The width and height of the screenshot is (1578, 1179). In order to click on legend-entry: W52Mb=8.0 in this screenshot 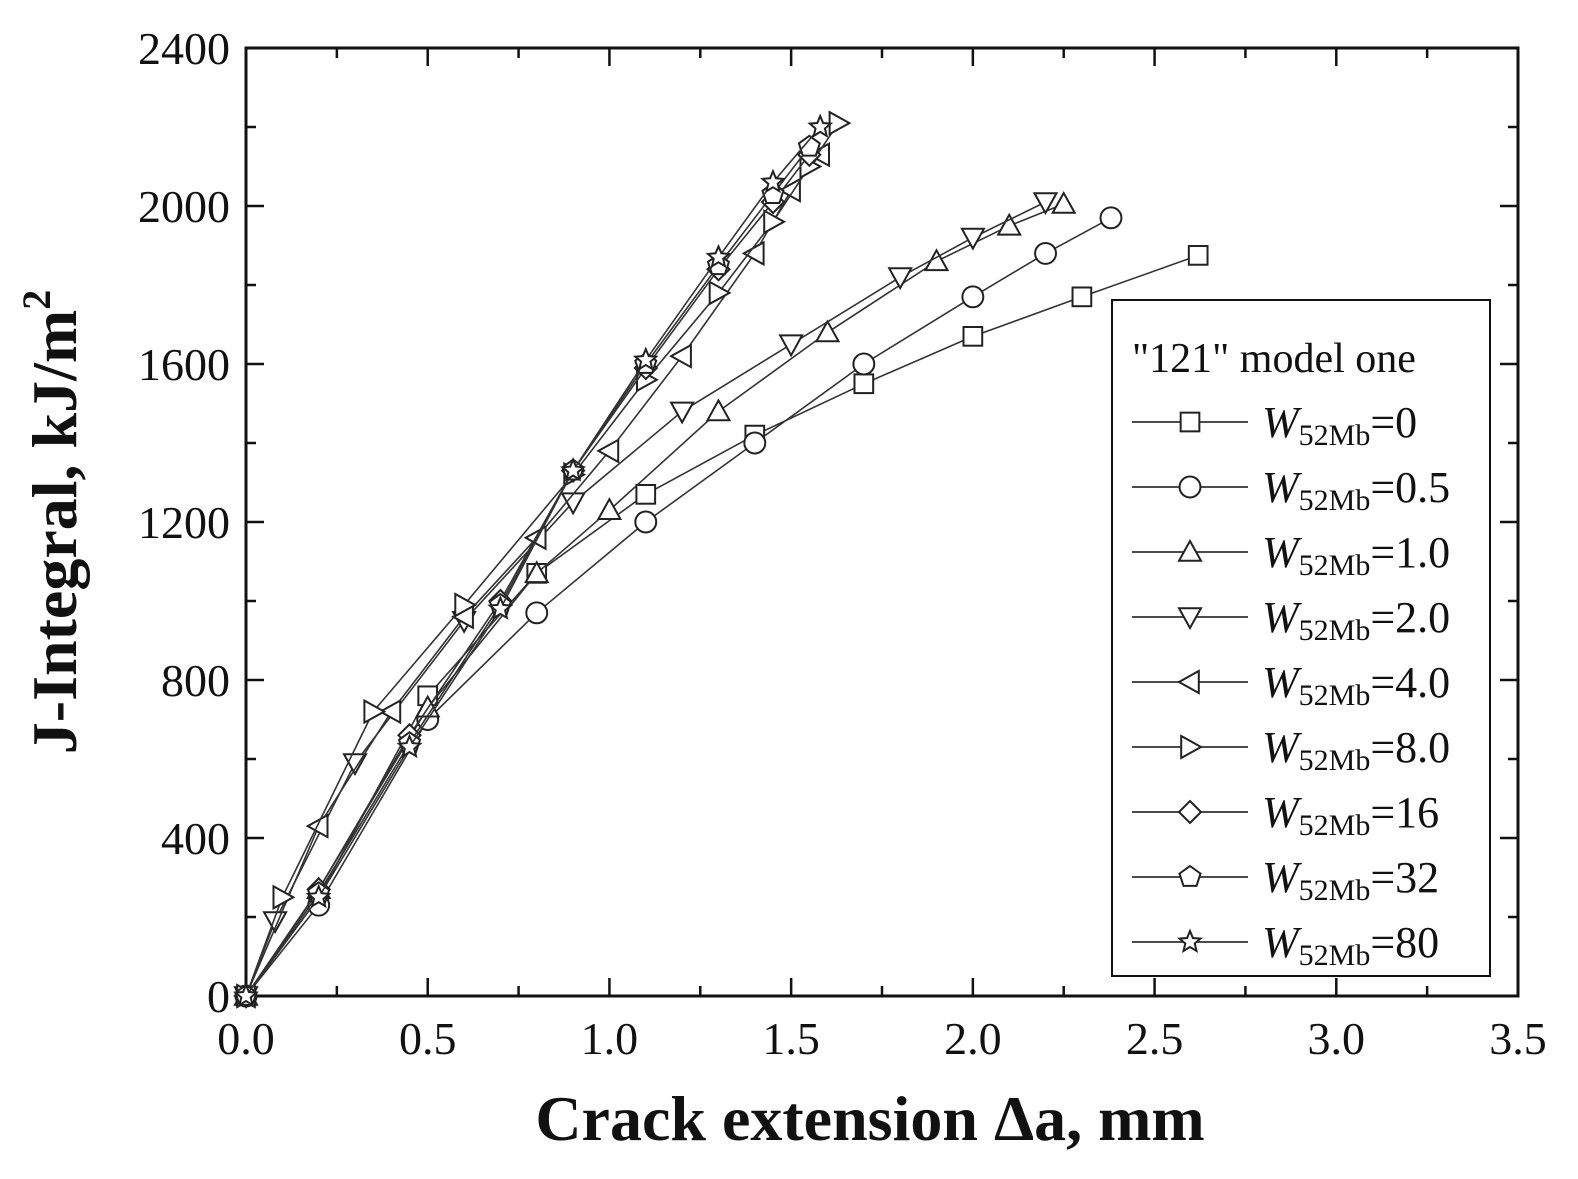, I will do `click(1291, 750)`.